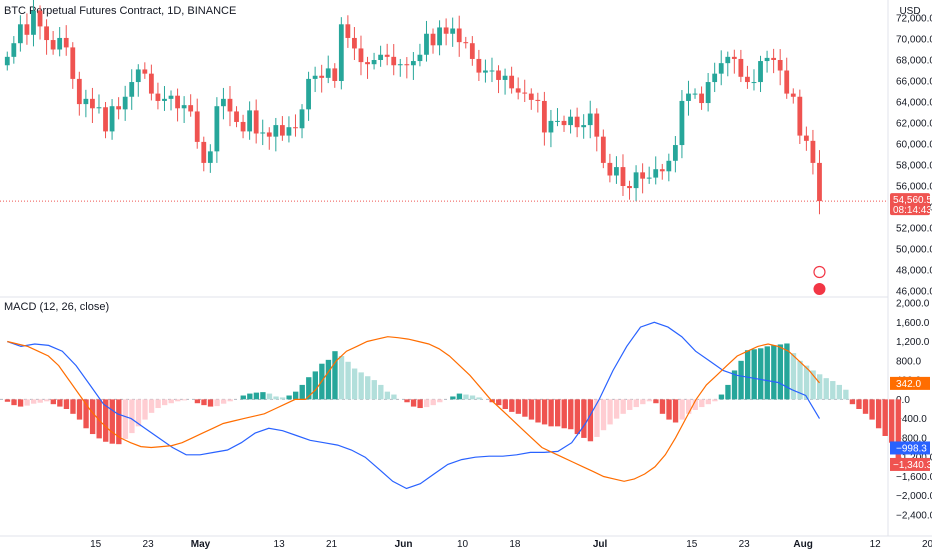 The image size is (932, 550). Describe the element at coordinates (910, 11) in the screenshot. I see `currency-label: USD` at that location.